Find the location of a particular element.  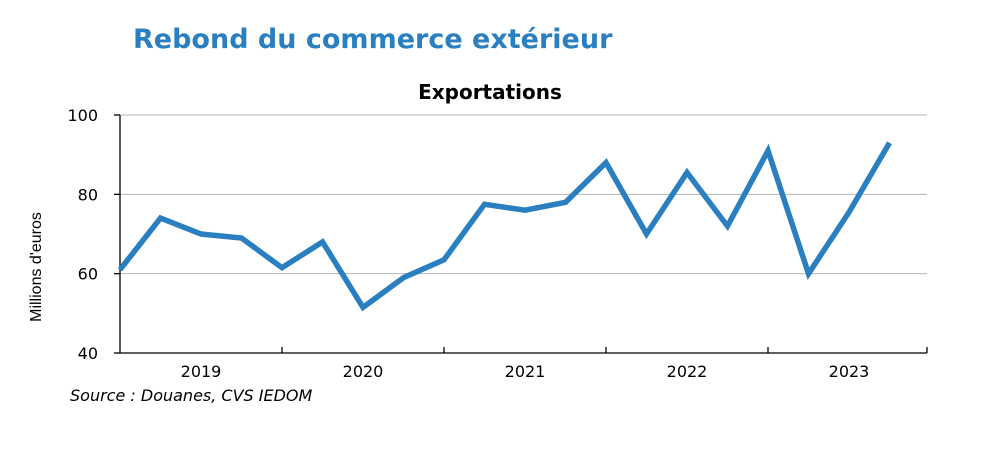

source-note: Source : Douanes, CVS IEDOM is located at coordinates (191, 395).